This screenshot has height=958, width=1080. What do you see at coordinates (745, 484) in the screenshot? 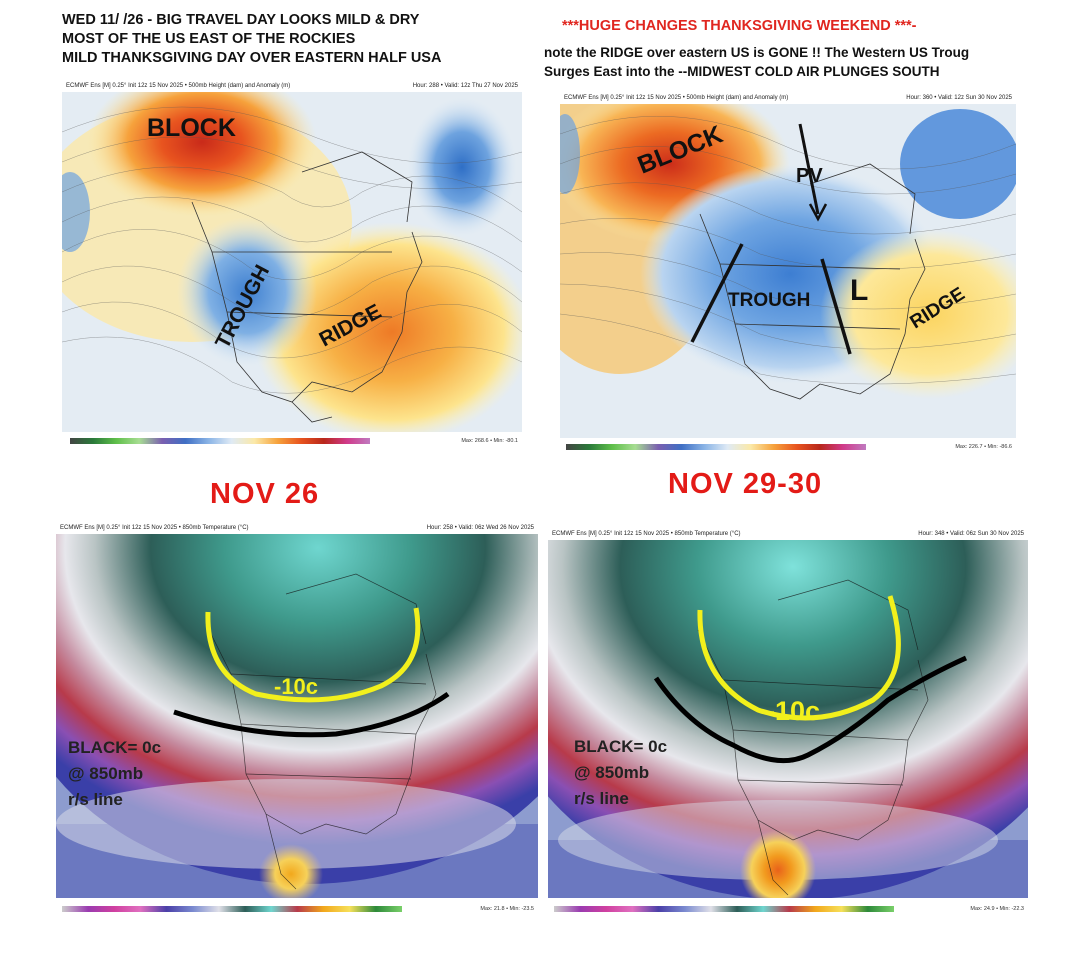
I see `date-label-right: NOV 29-30` at bounding box center [745, 484].